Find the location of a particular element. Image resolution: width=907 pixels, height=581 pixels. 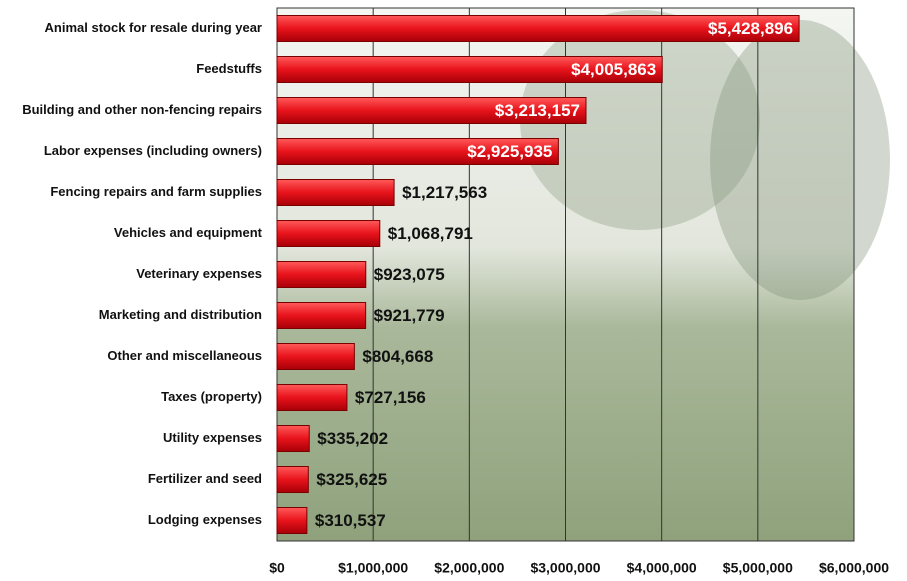

y-tick-label: Marketing and distribution is located at coordinates (180, 314).